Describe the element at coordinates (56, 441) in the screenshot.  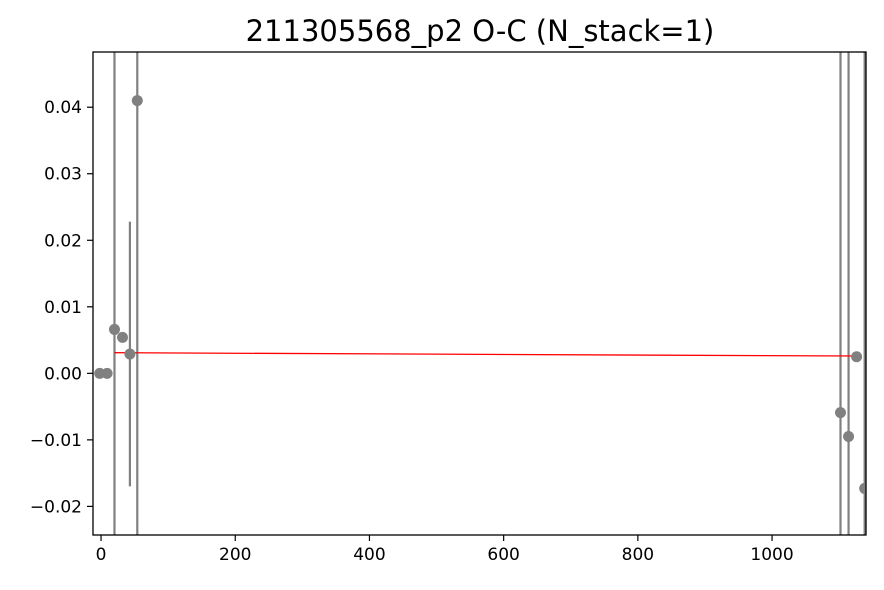
I see `y-tick-label: −0.01` at that location.